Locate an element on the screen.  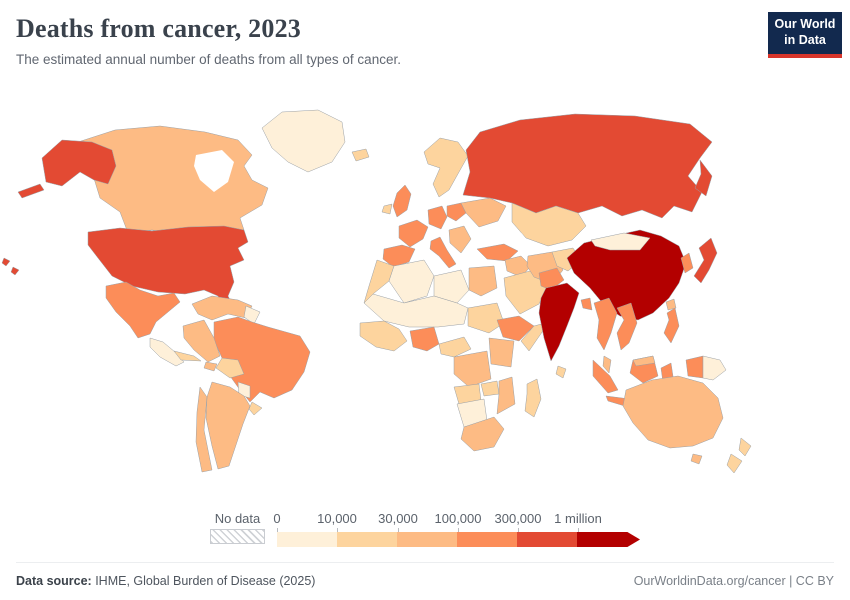
region-spain-portugal is located at coordinates (399, 256).